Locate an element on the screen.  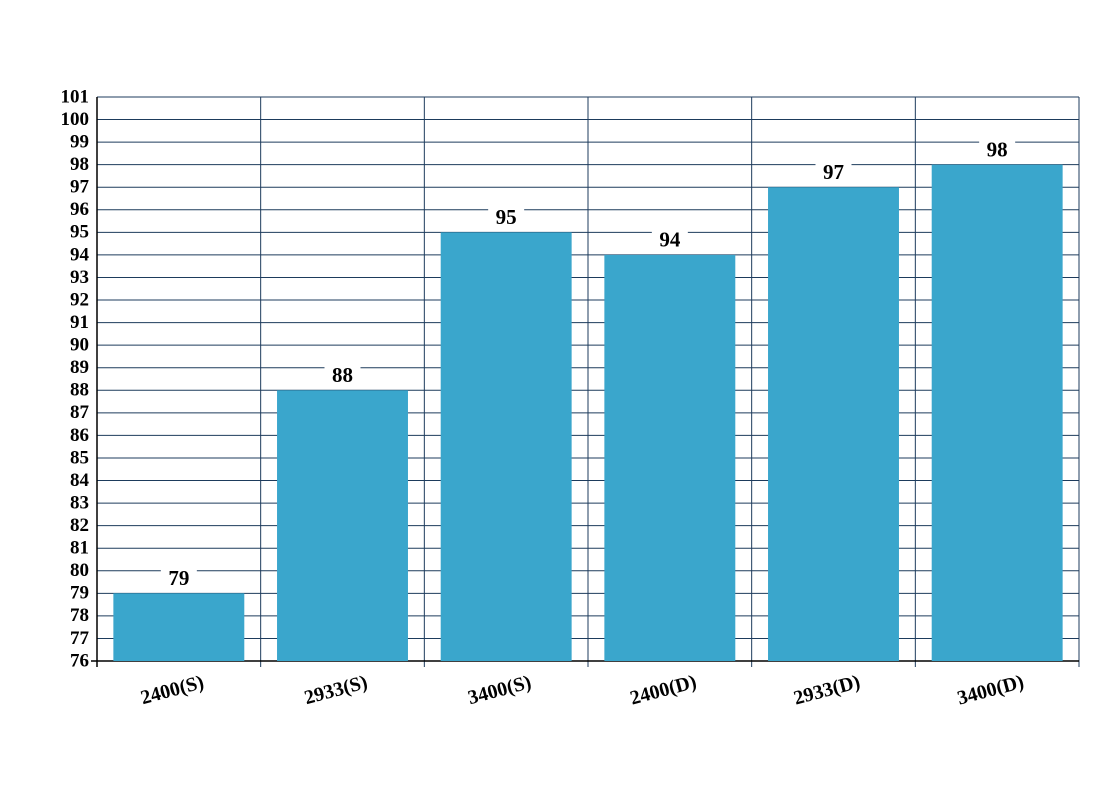
x-tick-label: 3400(D) is located at coordinates (990, 690).